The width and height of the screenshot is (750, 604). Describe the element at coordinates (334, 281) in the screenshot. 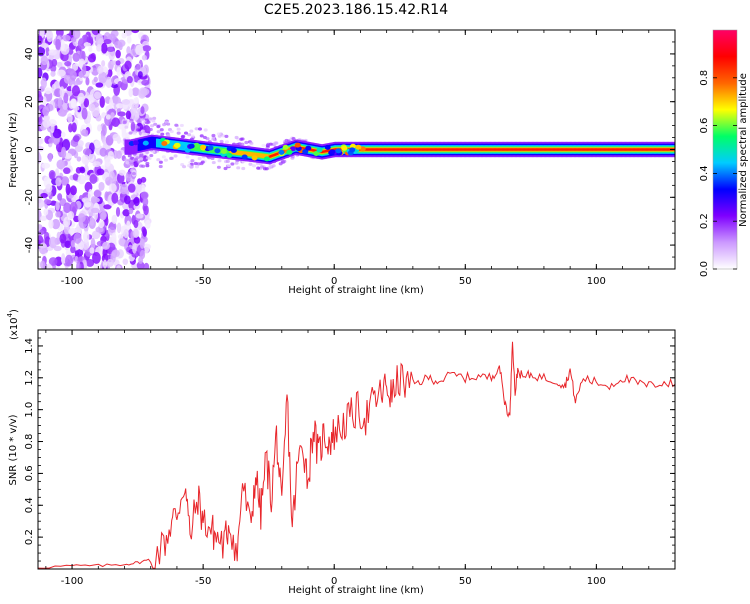

I see `x-tick-label: 0` at that location.